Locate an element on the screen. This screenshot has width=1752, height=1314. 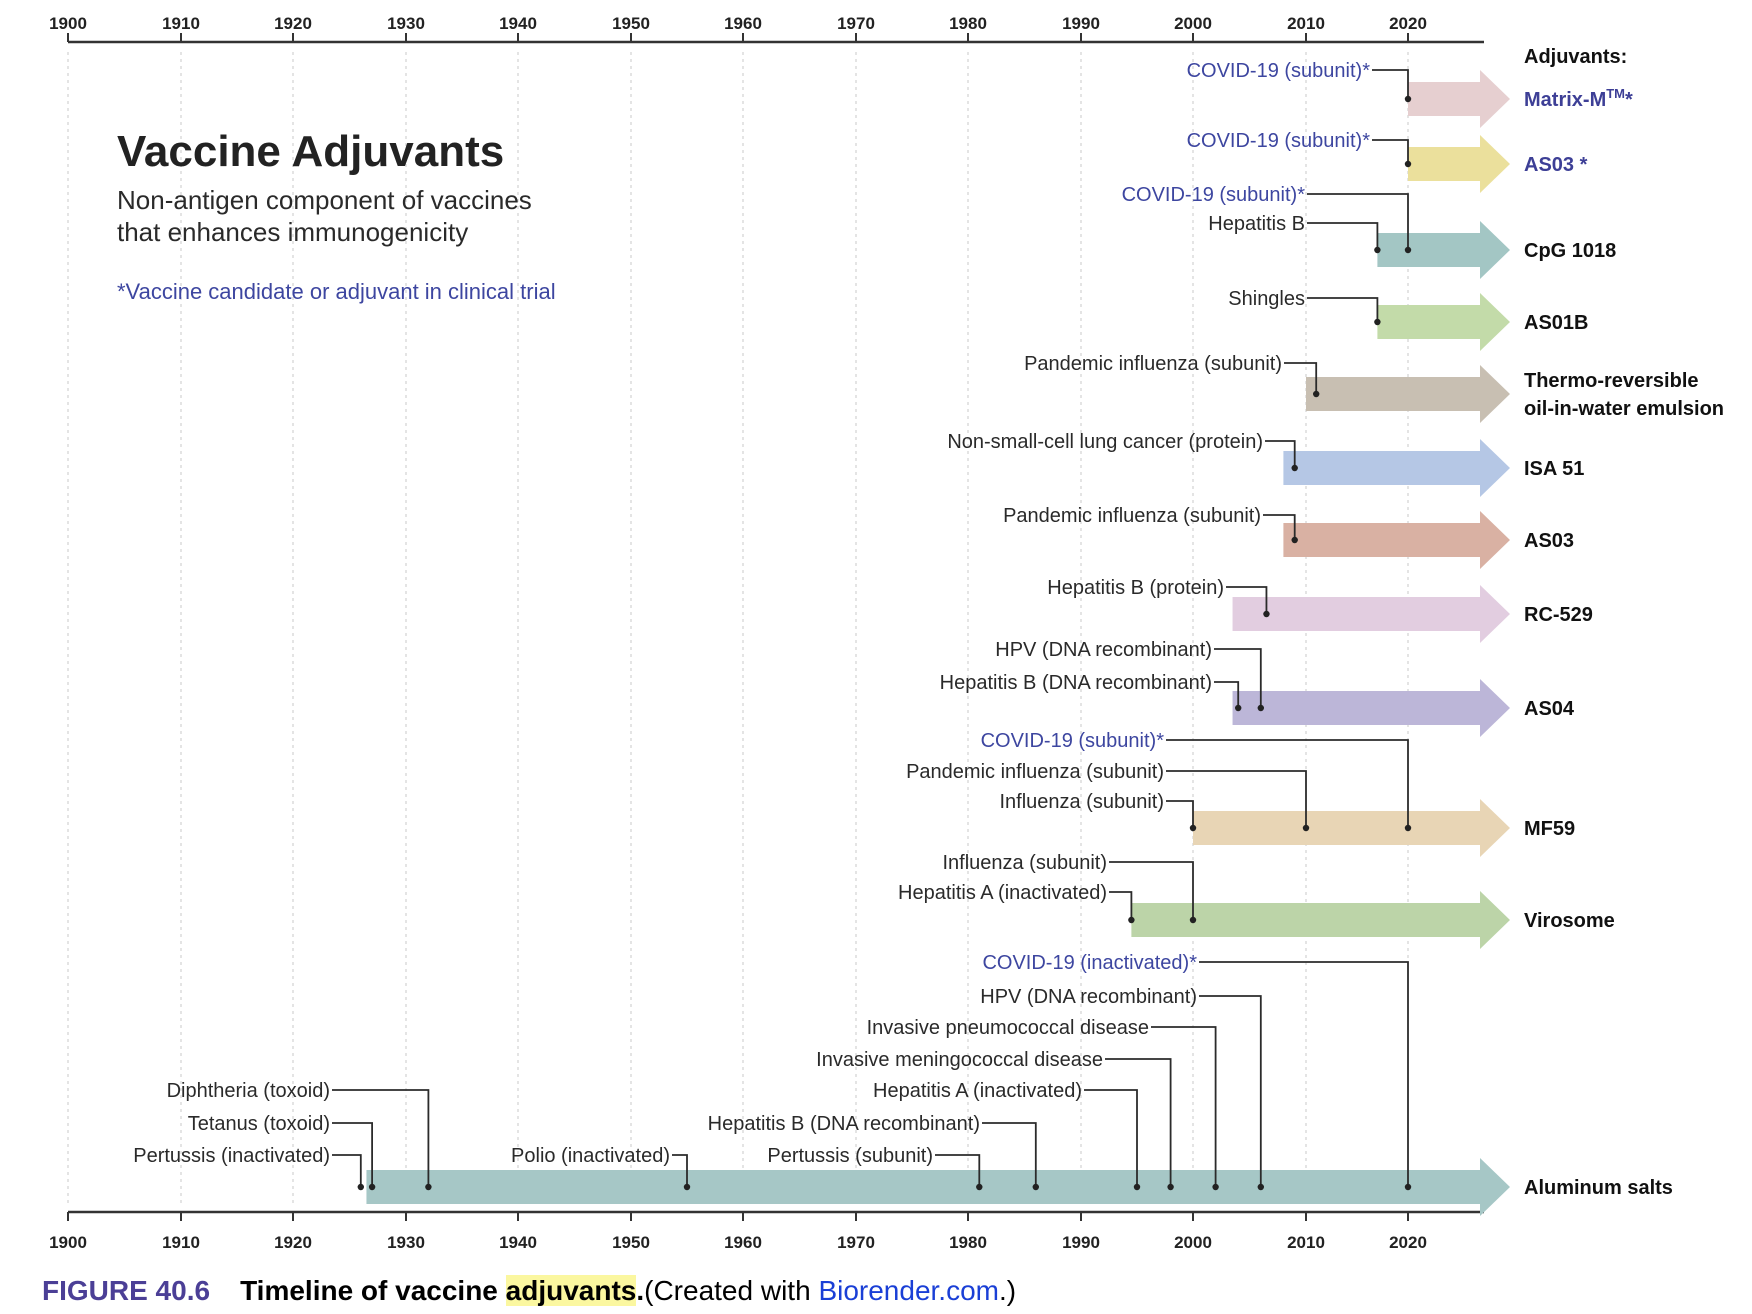
bottom-tick-label-1990: 1990 is located at coordinates (1081, 1242).